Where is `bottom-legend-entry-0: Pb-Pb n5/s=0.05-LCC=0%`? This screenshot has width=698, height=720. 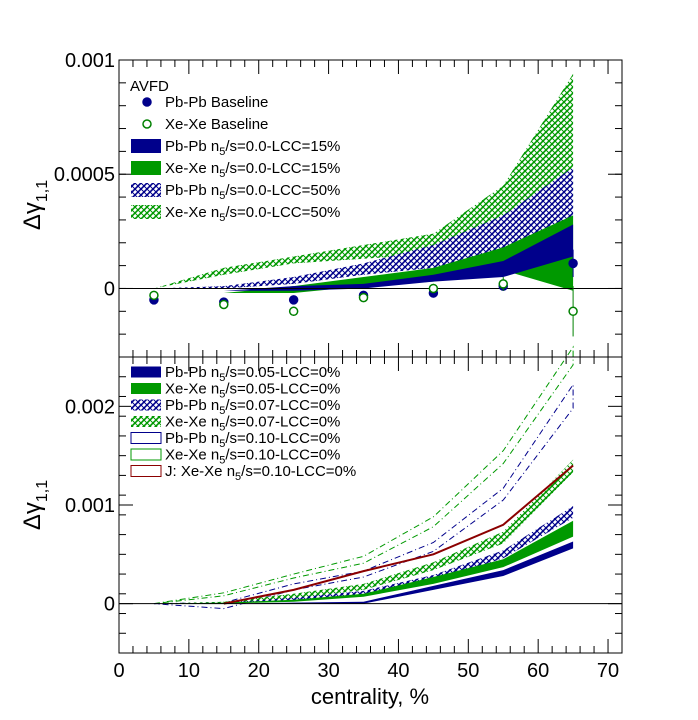
bottom-legend-entry-0: Pb-Pb n5/s=0.05-LCC=0% is located at coordinates (235, 374).